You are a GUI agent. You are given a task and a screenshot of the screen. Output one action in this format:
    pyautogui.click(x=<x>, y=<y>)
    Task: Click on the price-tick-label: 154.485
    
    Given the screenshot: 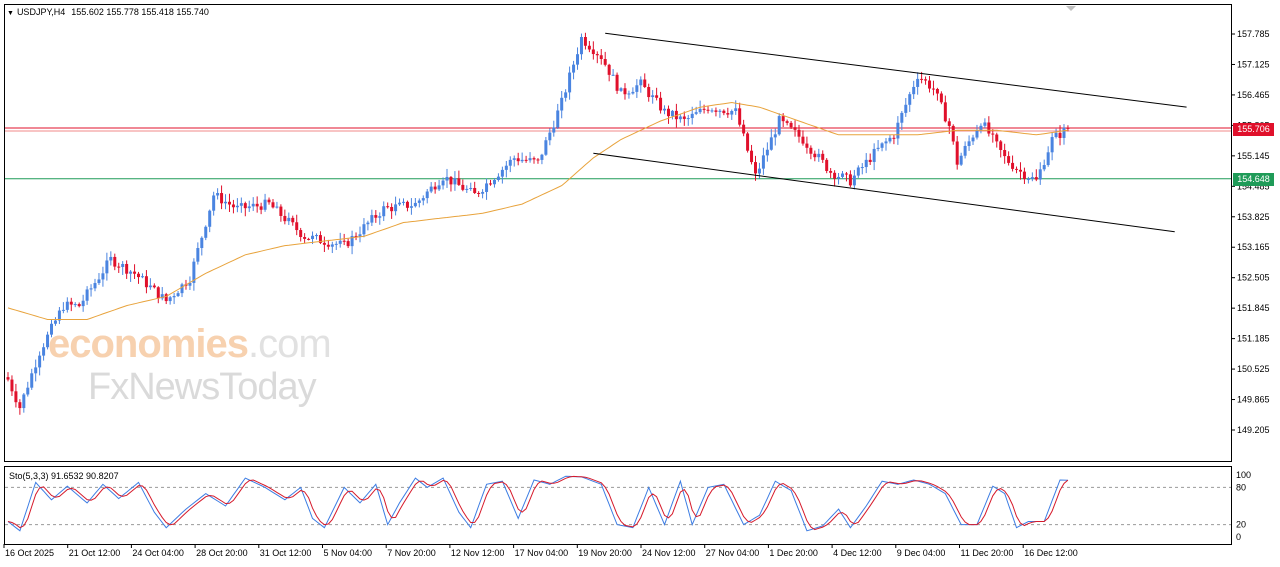 What is the action you would take?
    pyautogui.click(x=1253, y=186)
    